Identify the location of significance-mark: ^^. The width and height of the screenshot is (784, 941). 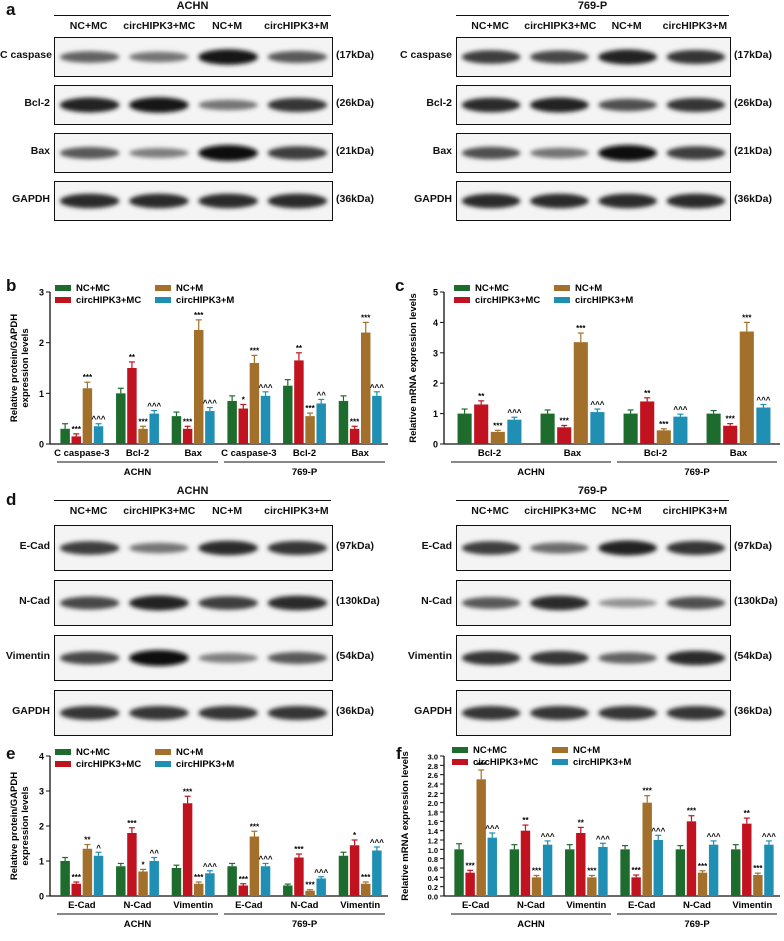
(322, 394).